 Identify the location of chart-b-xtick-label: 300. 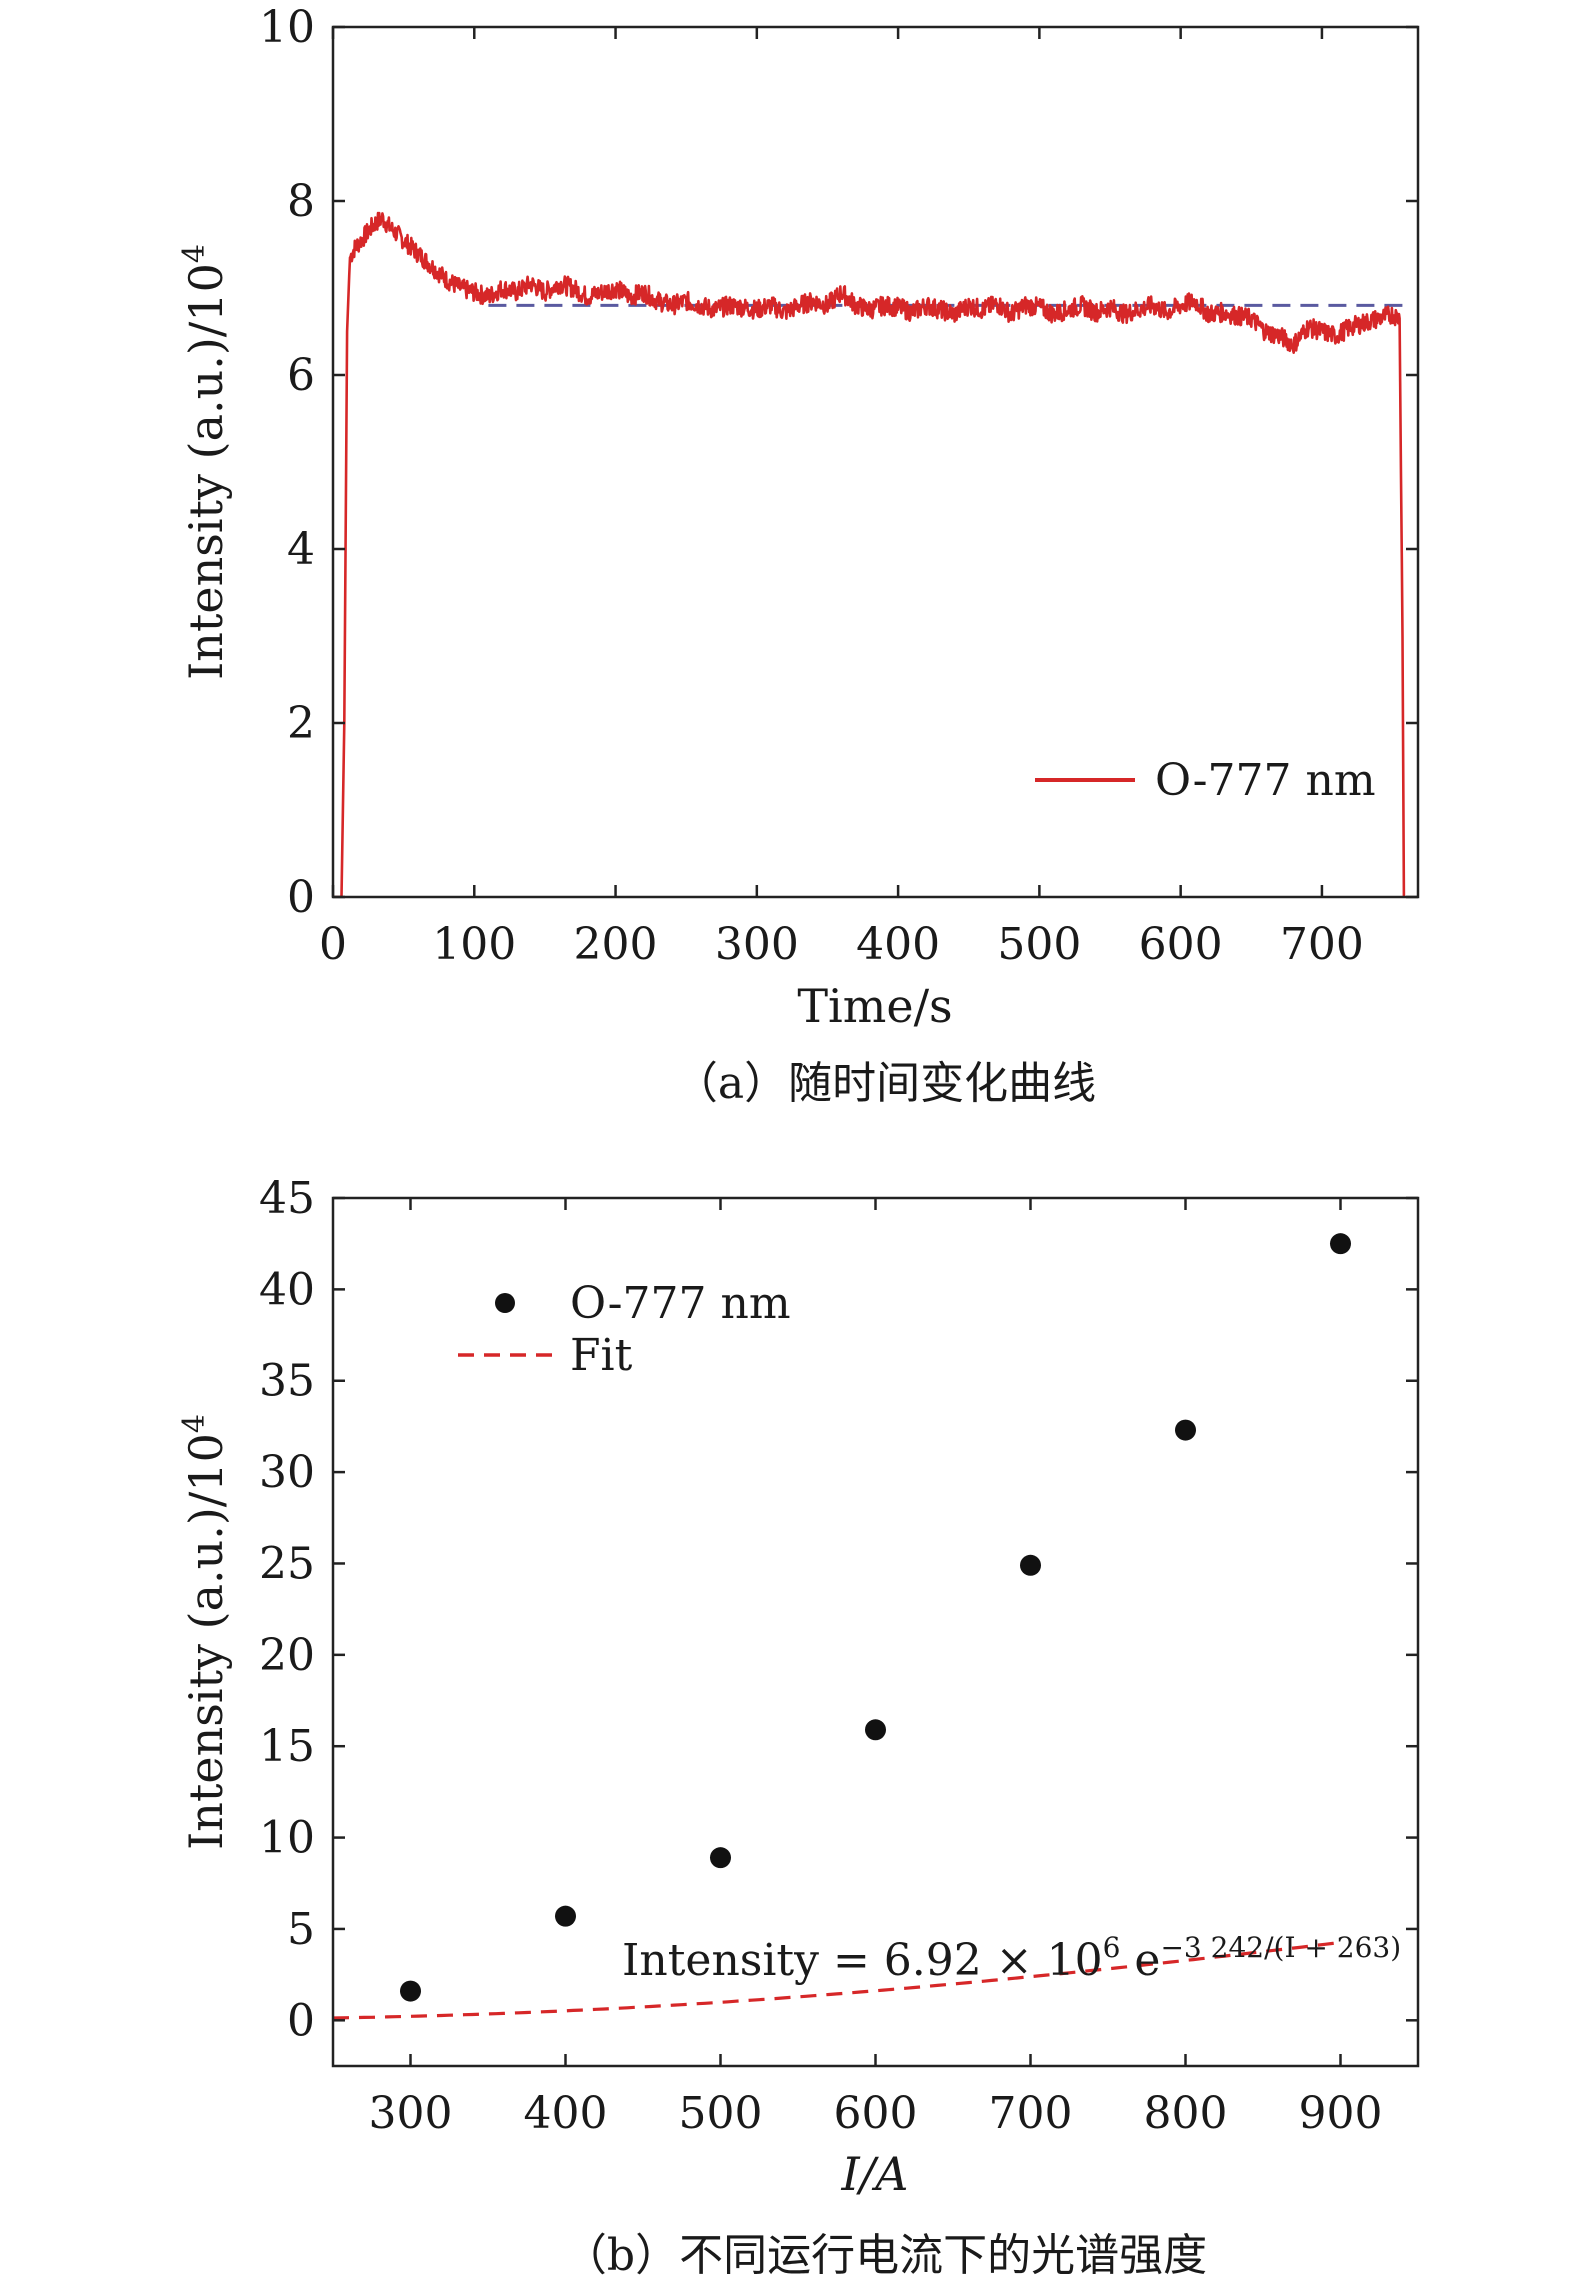
(411, 2113).